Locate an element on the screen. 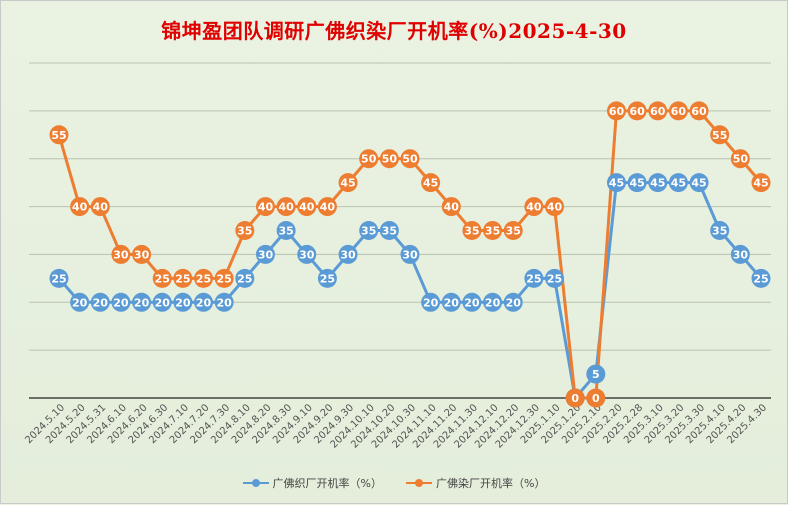  data-label-dyeing: 30 is located at coordinates (121, 254).